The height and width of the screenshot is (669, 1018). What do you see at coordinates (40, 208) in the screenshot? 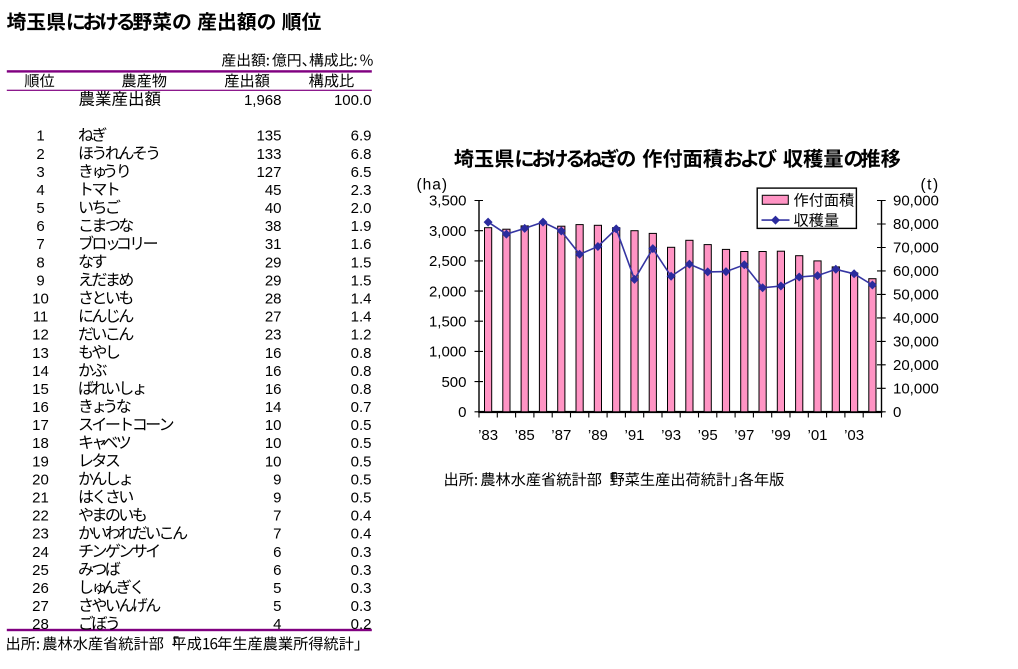
I see `svg-text: 5` at bounding box center [40, 208].